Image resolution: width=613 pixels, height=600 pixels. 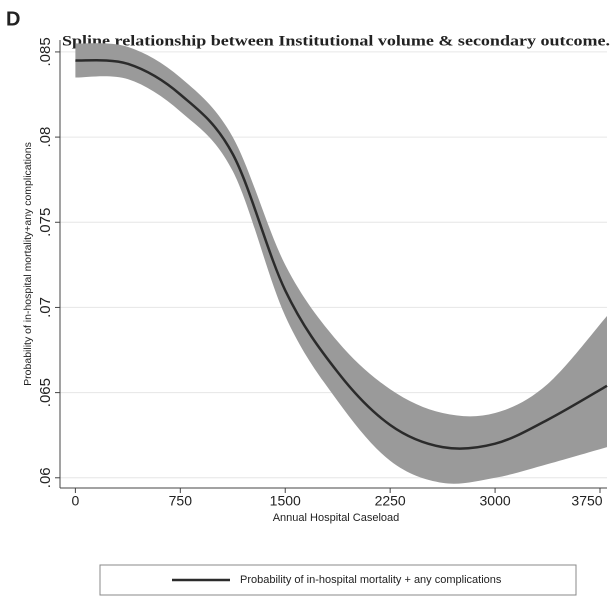 What do you see at coordinates (285, 501) in the screenshot?
I see `x-tick-label: 1500` at bounding box center [285, 501].